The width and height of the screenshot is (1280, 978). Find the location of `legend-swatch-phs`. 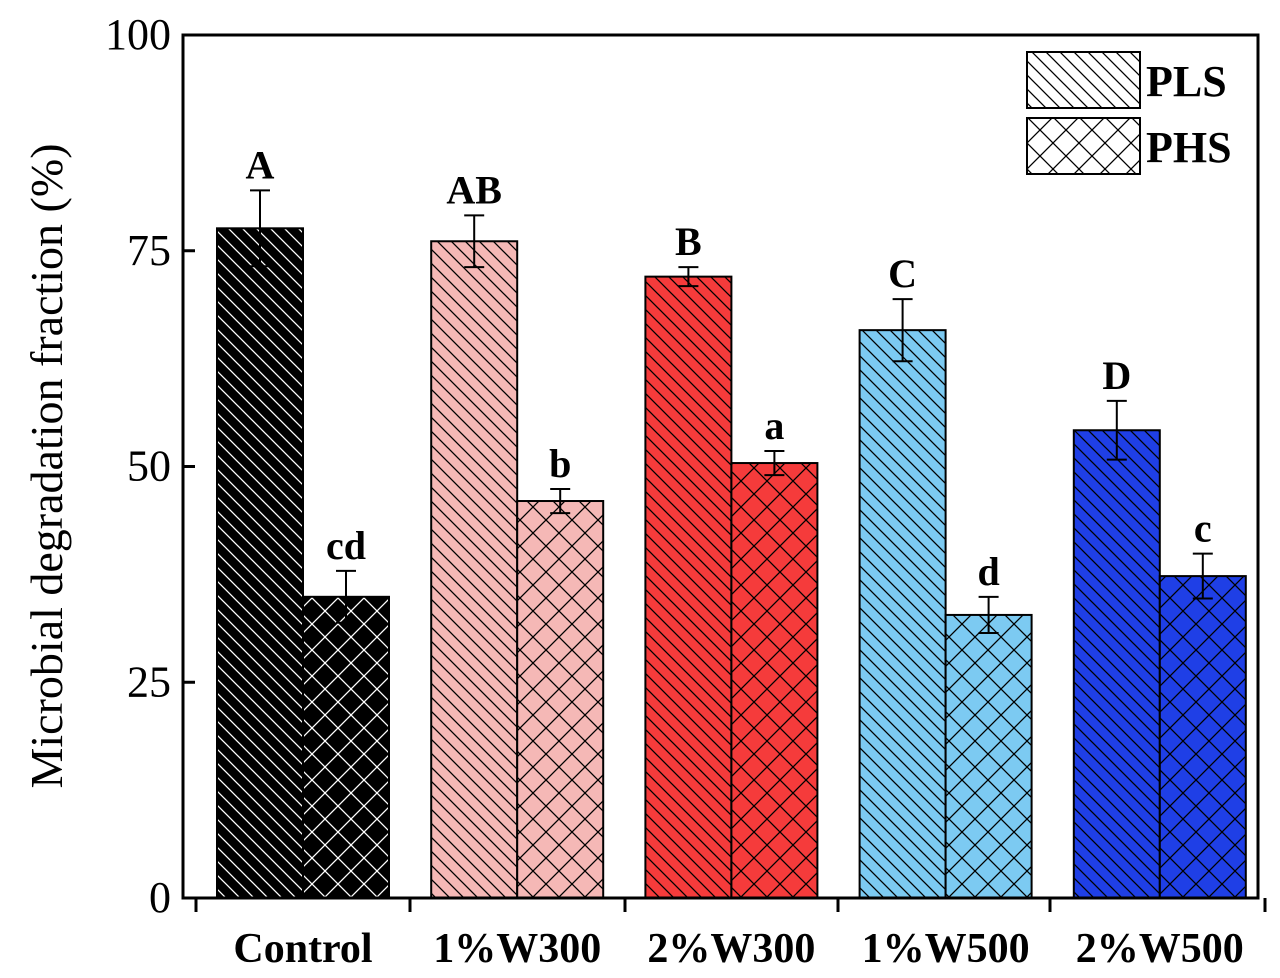

legend-swatch-phs is located at coordinates (1083, 146).